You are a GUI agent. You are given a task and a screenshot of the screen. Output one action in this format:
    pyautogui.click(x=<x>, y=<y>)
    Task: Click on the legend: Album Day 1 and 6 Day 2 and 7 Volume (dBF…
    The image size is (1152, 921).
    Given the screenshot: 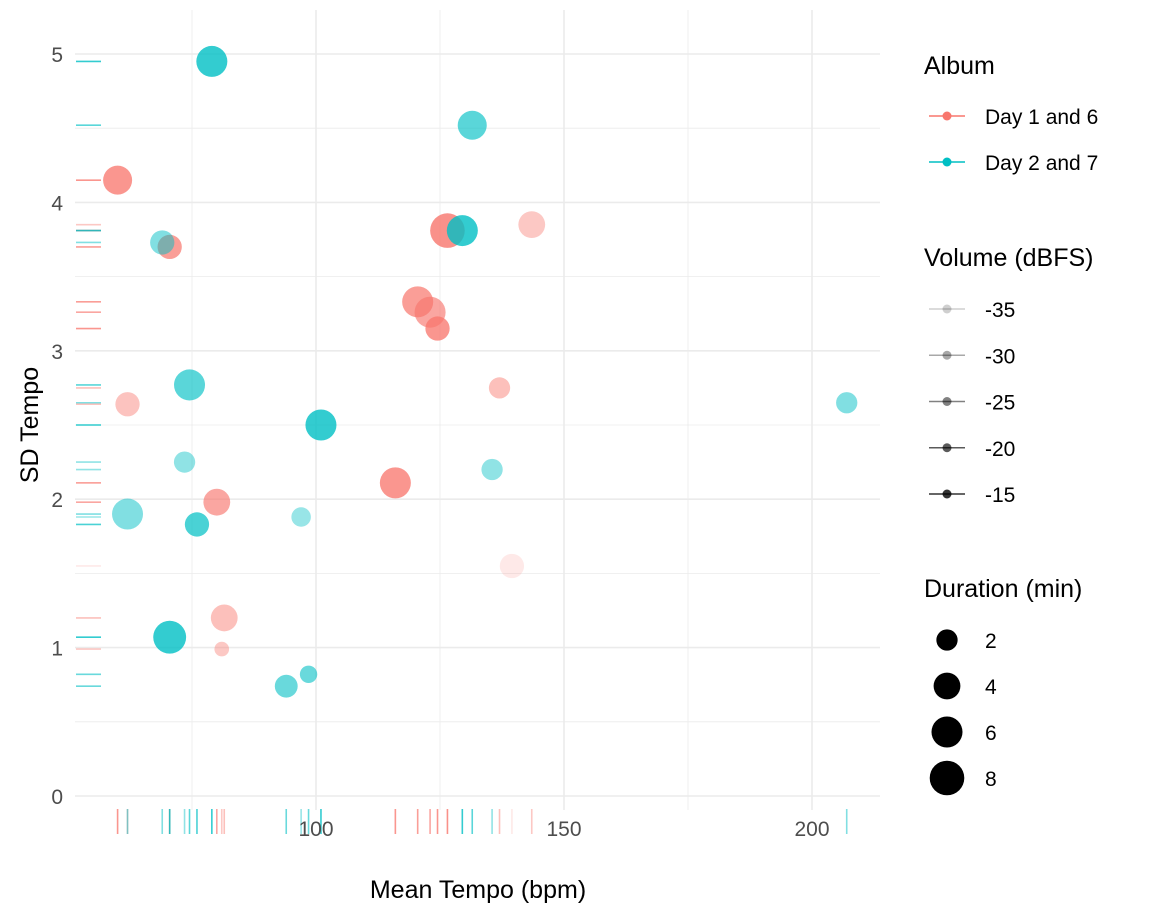 What is the action you would take?
    pyautogui.click(x=1011, y=424)
    